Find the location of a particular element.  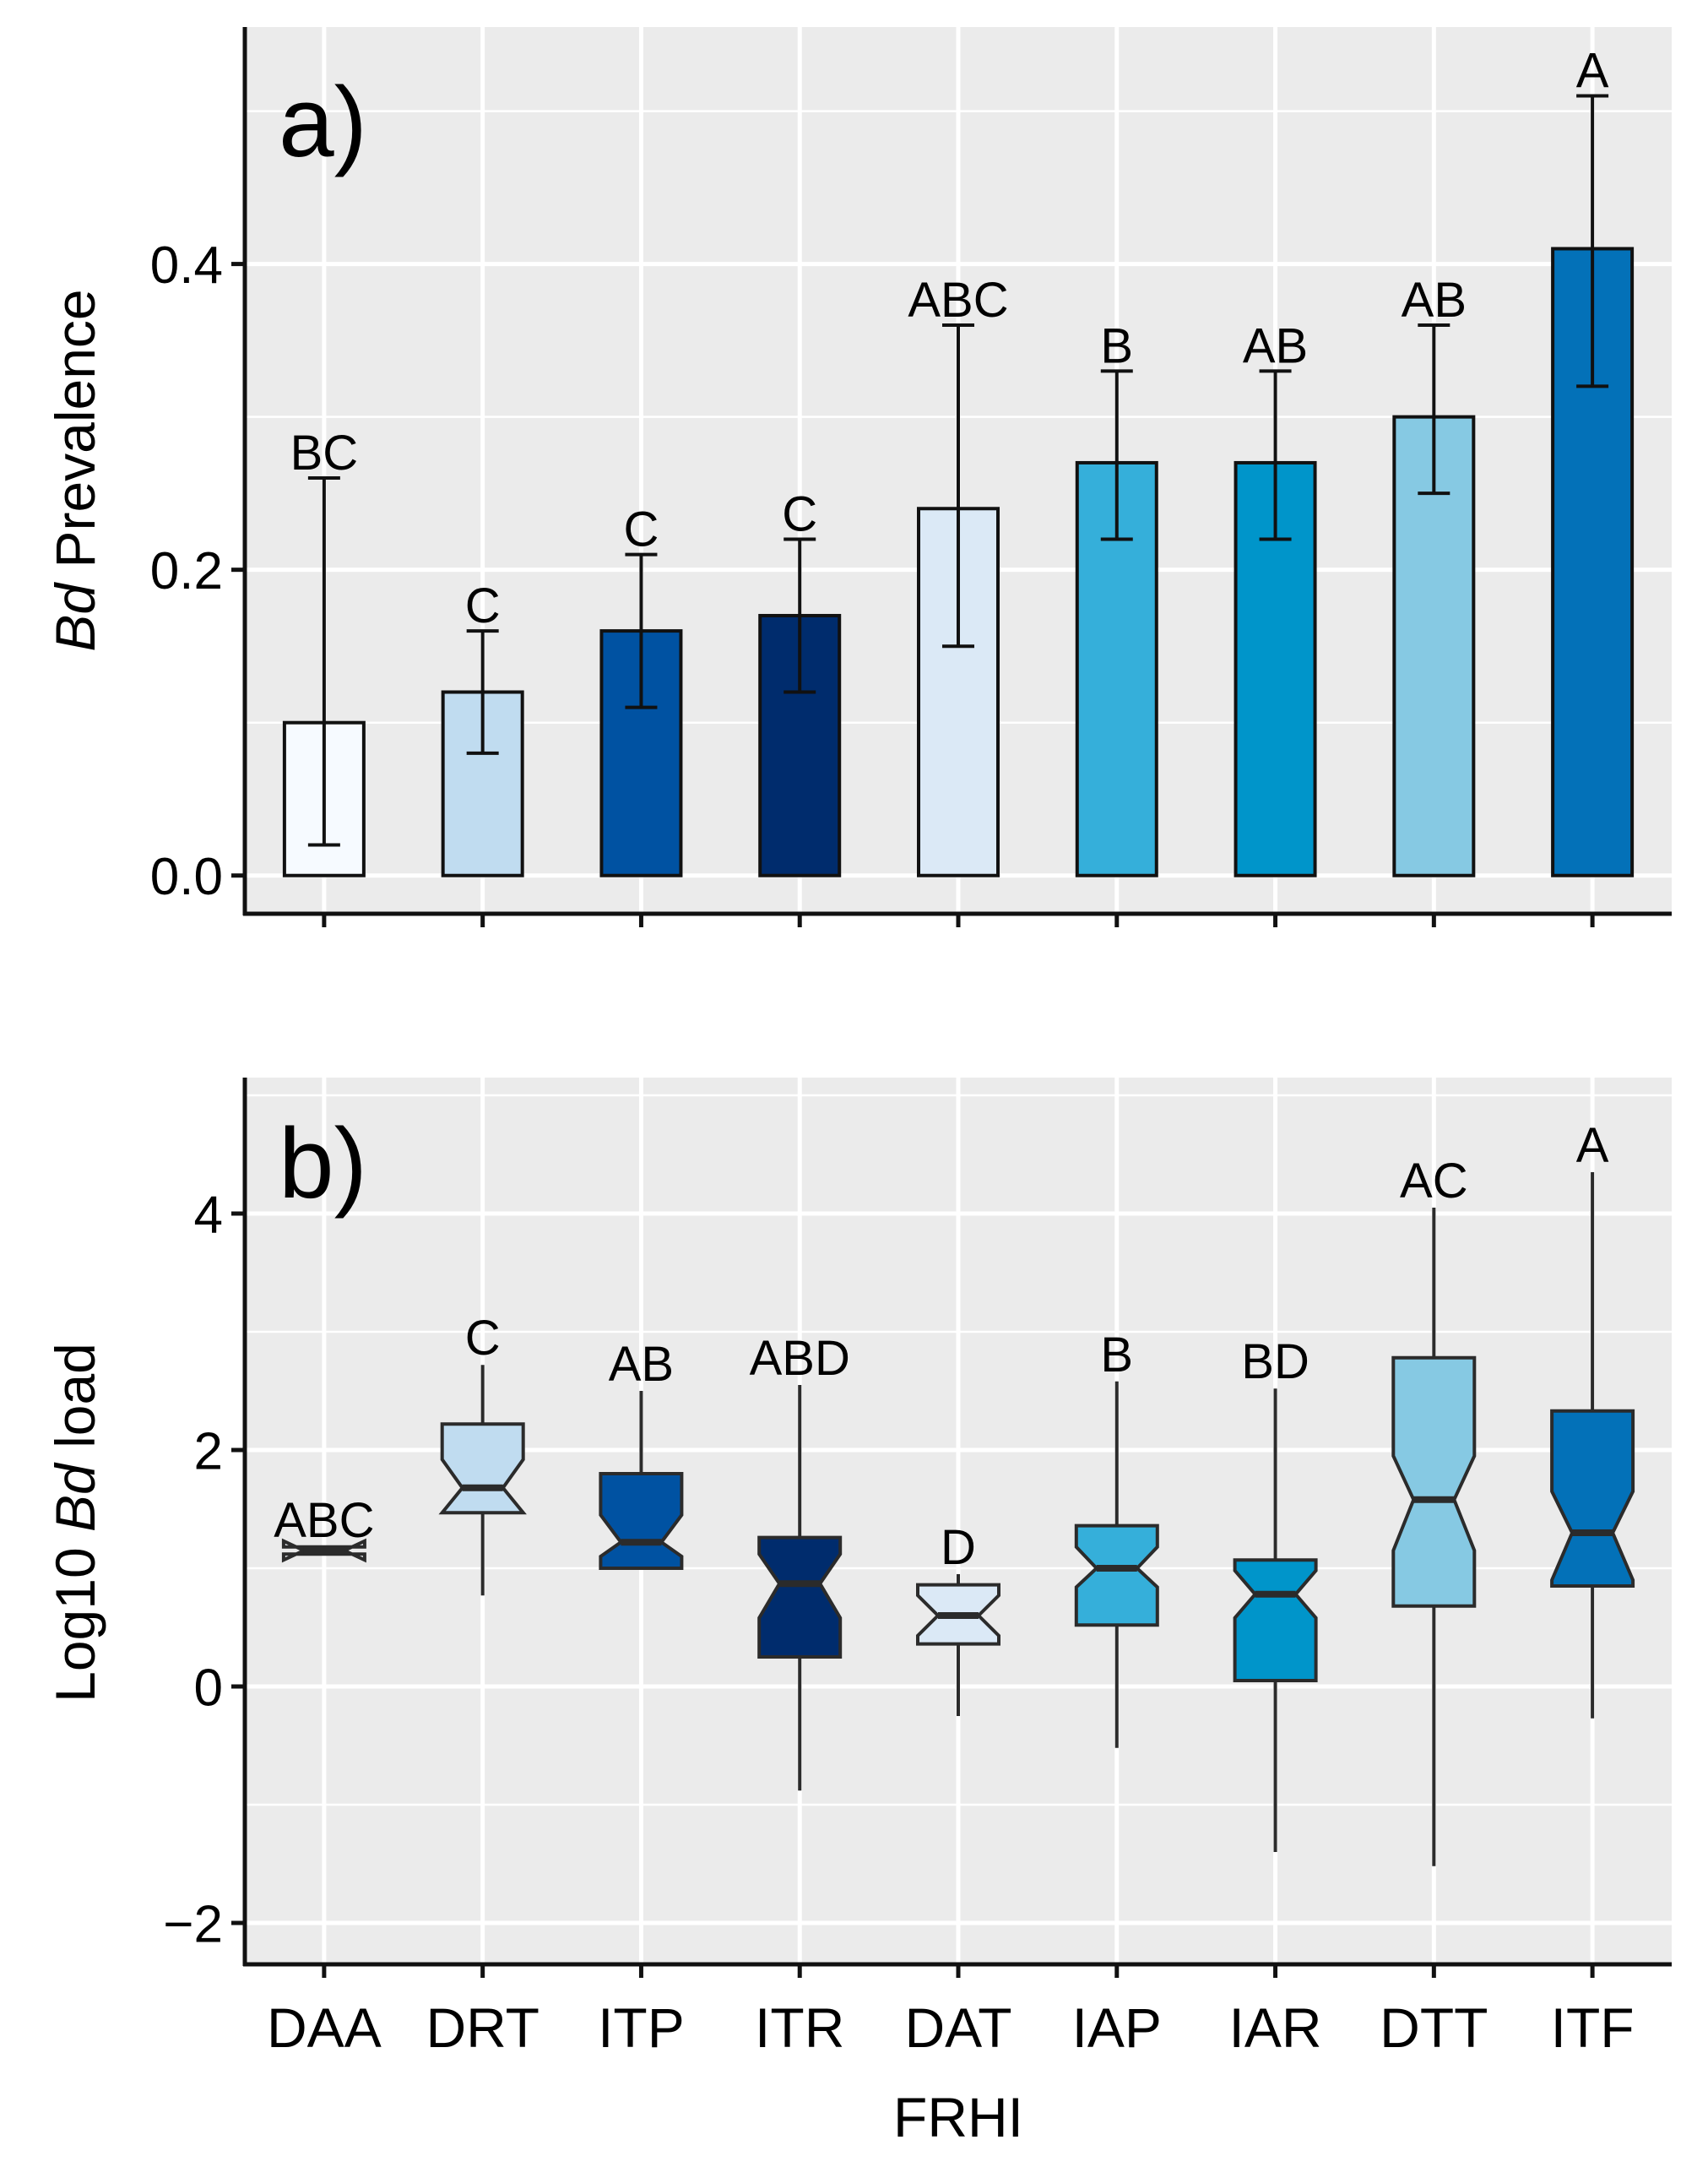

y-tick-label: −2 is located at coordinates (193, 1924).